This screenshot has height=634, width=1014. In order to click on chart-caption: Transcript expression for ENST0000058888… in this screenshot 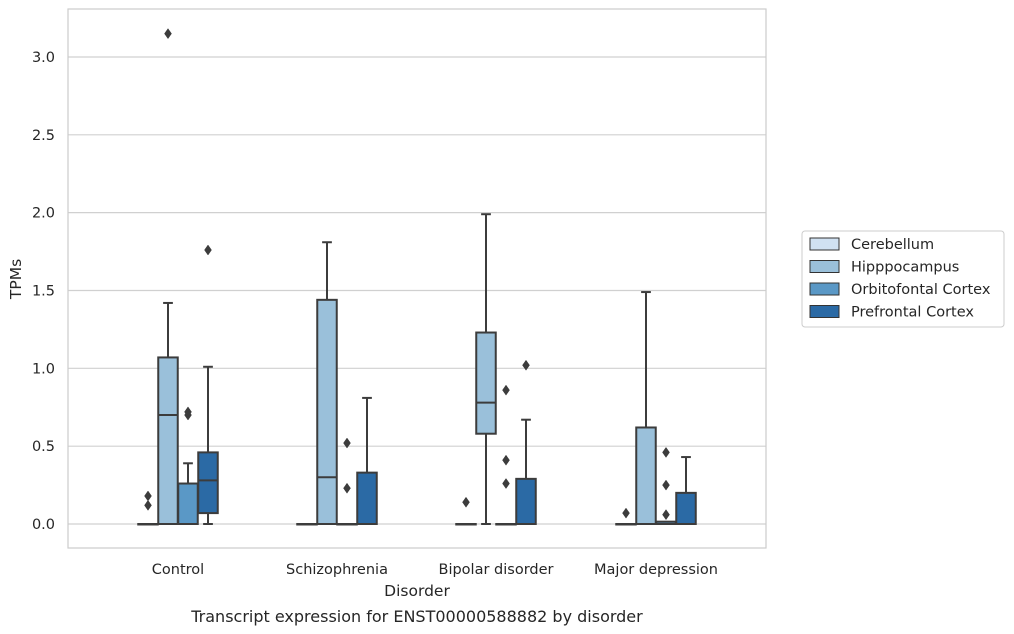, I will do `click(416, 616)`.